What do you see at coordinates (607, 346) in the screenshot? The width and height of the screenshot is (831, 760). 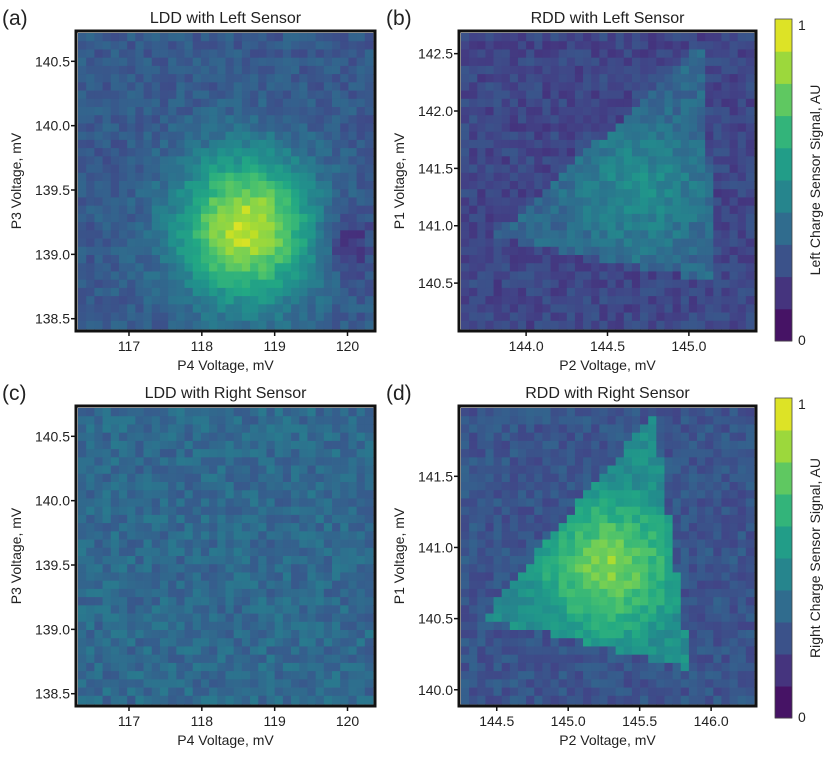 I see `x-tick-label: 144.5` at bounding box center [607, 346].